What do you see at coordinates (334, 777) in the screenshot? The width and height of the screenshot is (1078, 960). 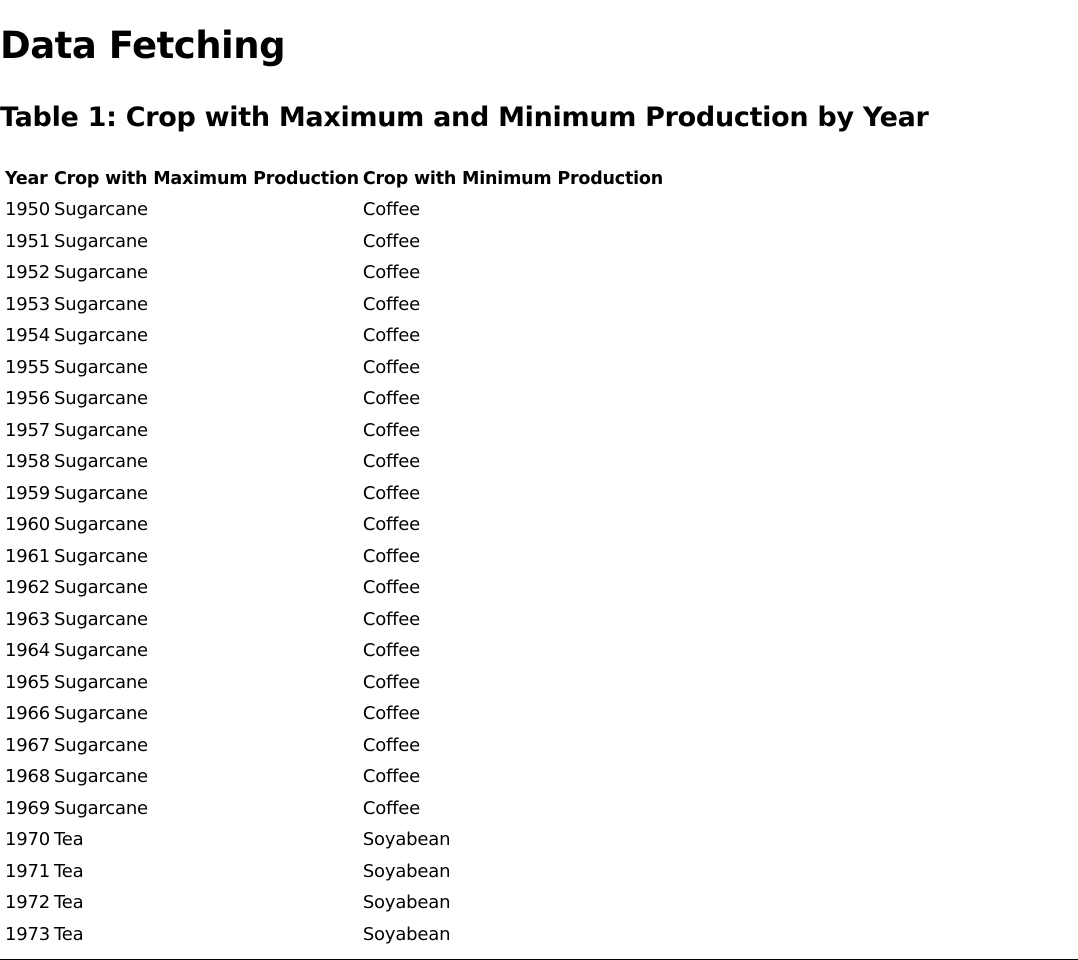 I see `table-row: 1968 Sugarcane Coffee` at bounding box center [334, 777].